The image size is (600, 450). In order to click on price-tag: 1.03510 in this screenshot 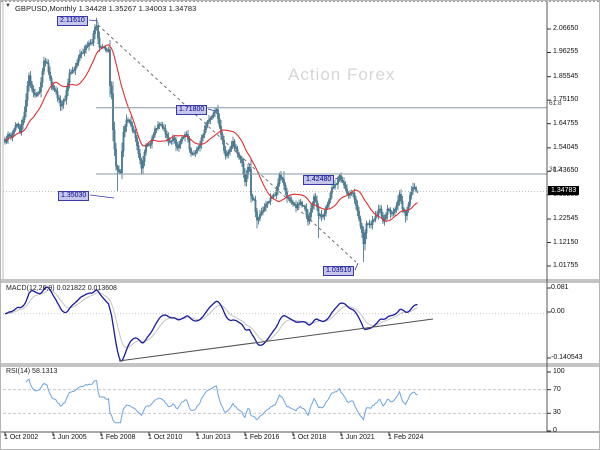, I will do `click(339, 271)`.